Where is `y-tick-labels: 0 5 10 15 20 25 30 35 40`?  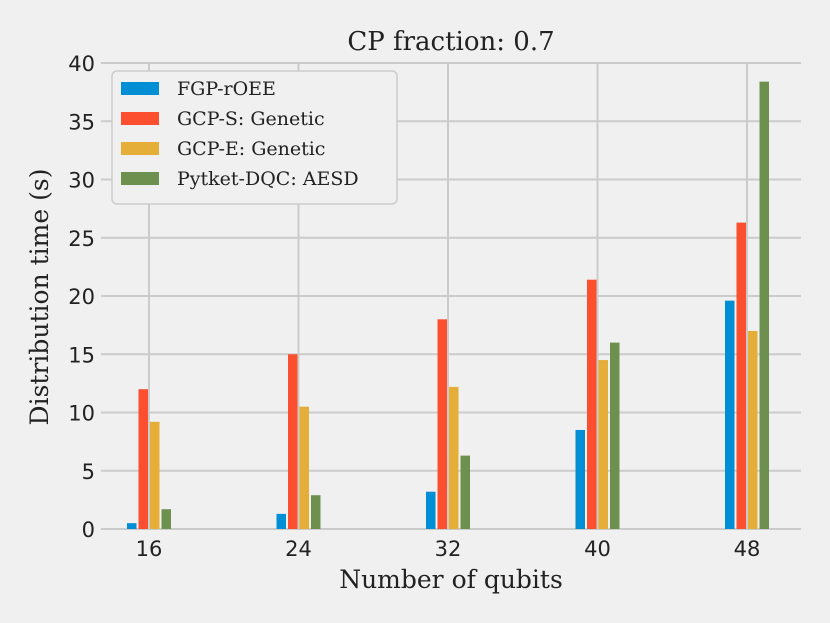 y-tick-labels: 0 5 10 15 20 25 30 35 40 is located at coordinates (81, 297).